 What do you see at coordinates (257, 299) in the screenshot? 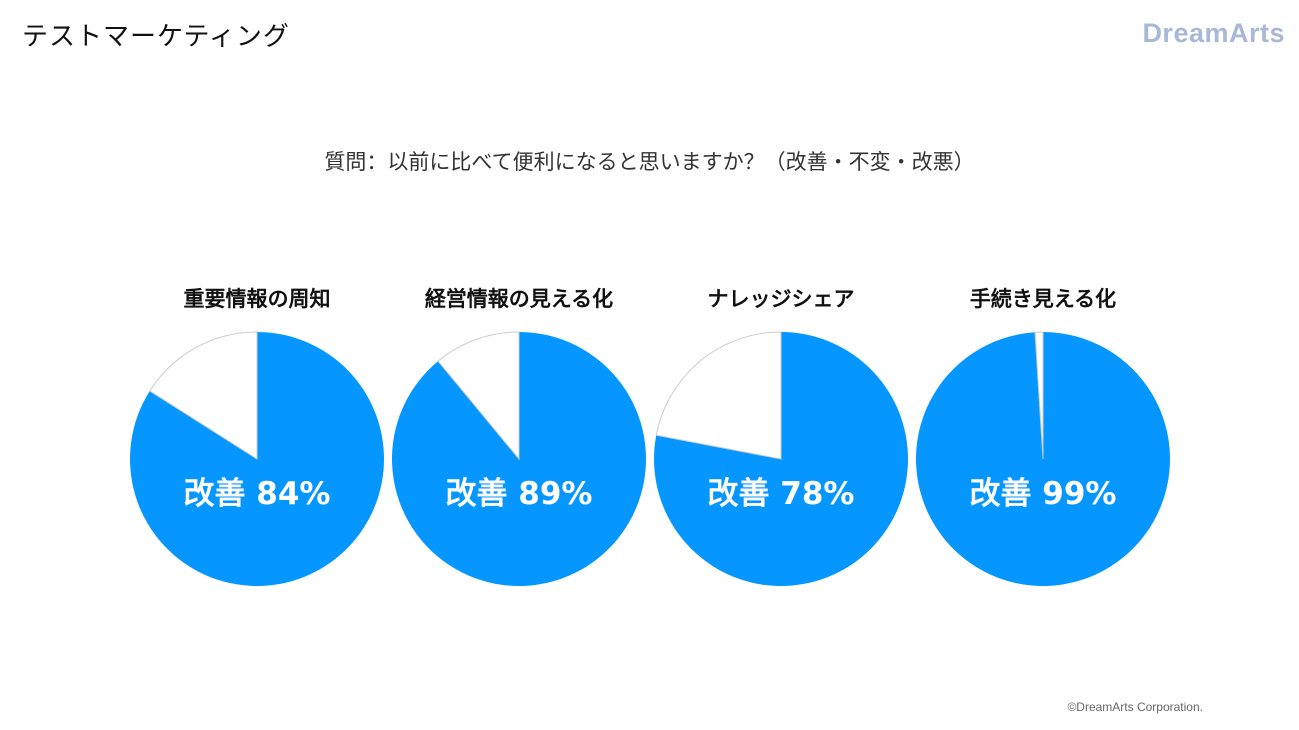
I see `chart-title: 重要情報の周知` at bounding box center [257, 299].